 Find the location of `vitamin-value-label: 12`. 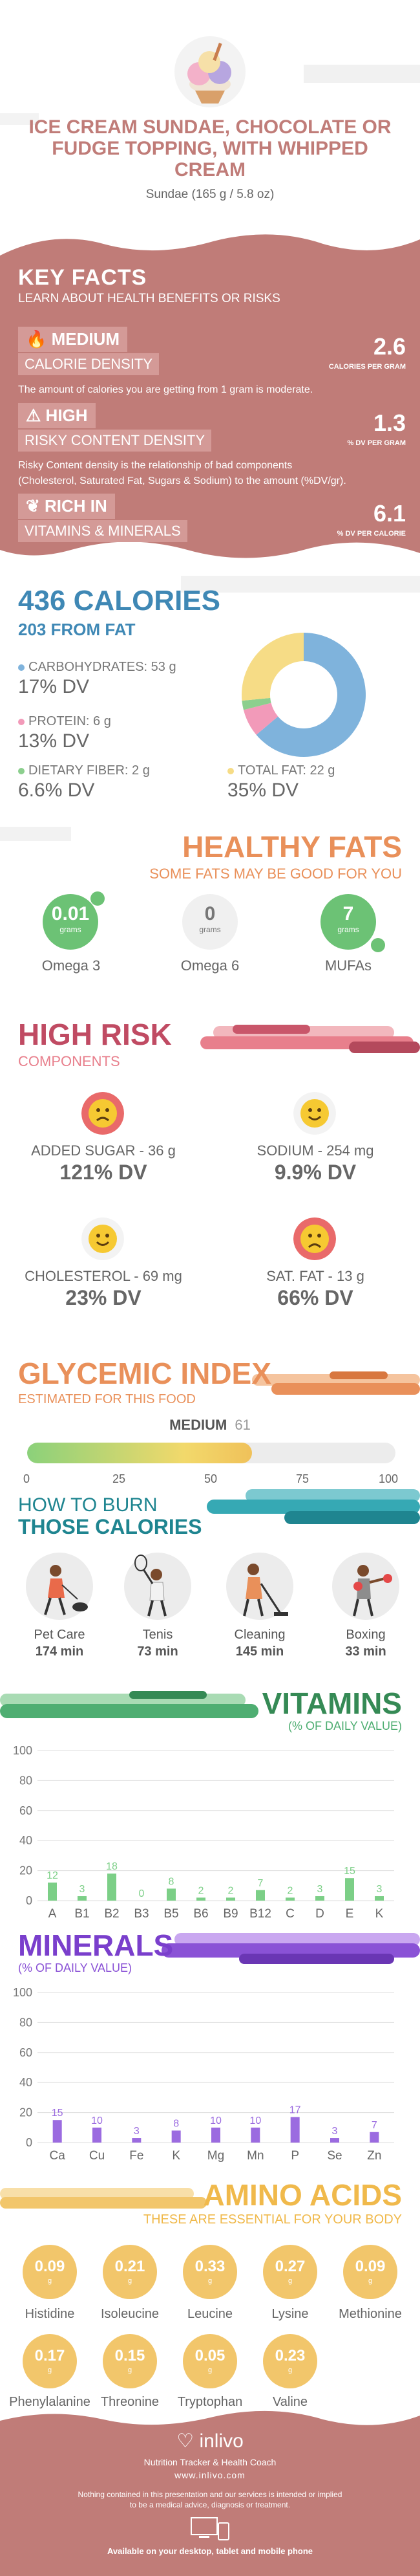

vitamin-value-label: 12 is located at coordinates (52, 1875).